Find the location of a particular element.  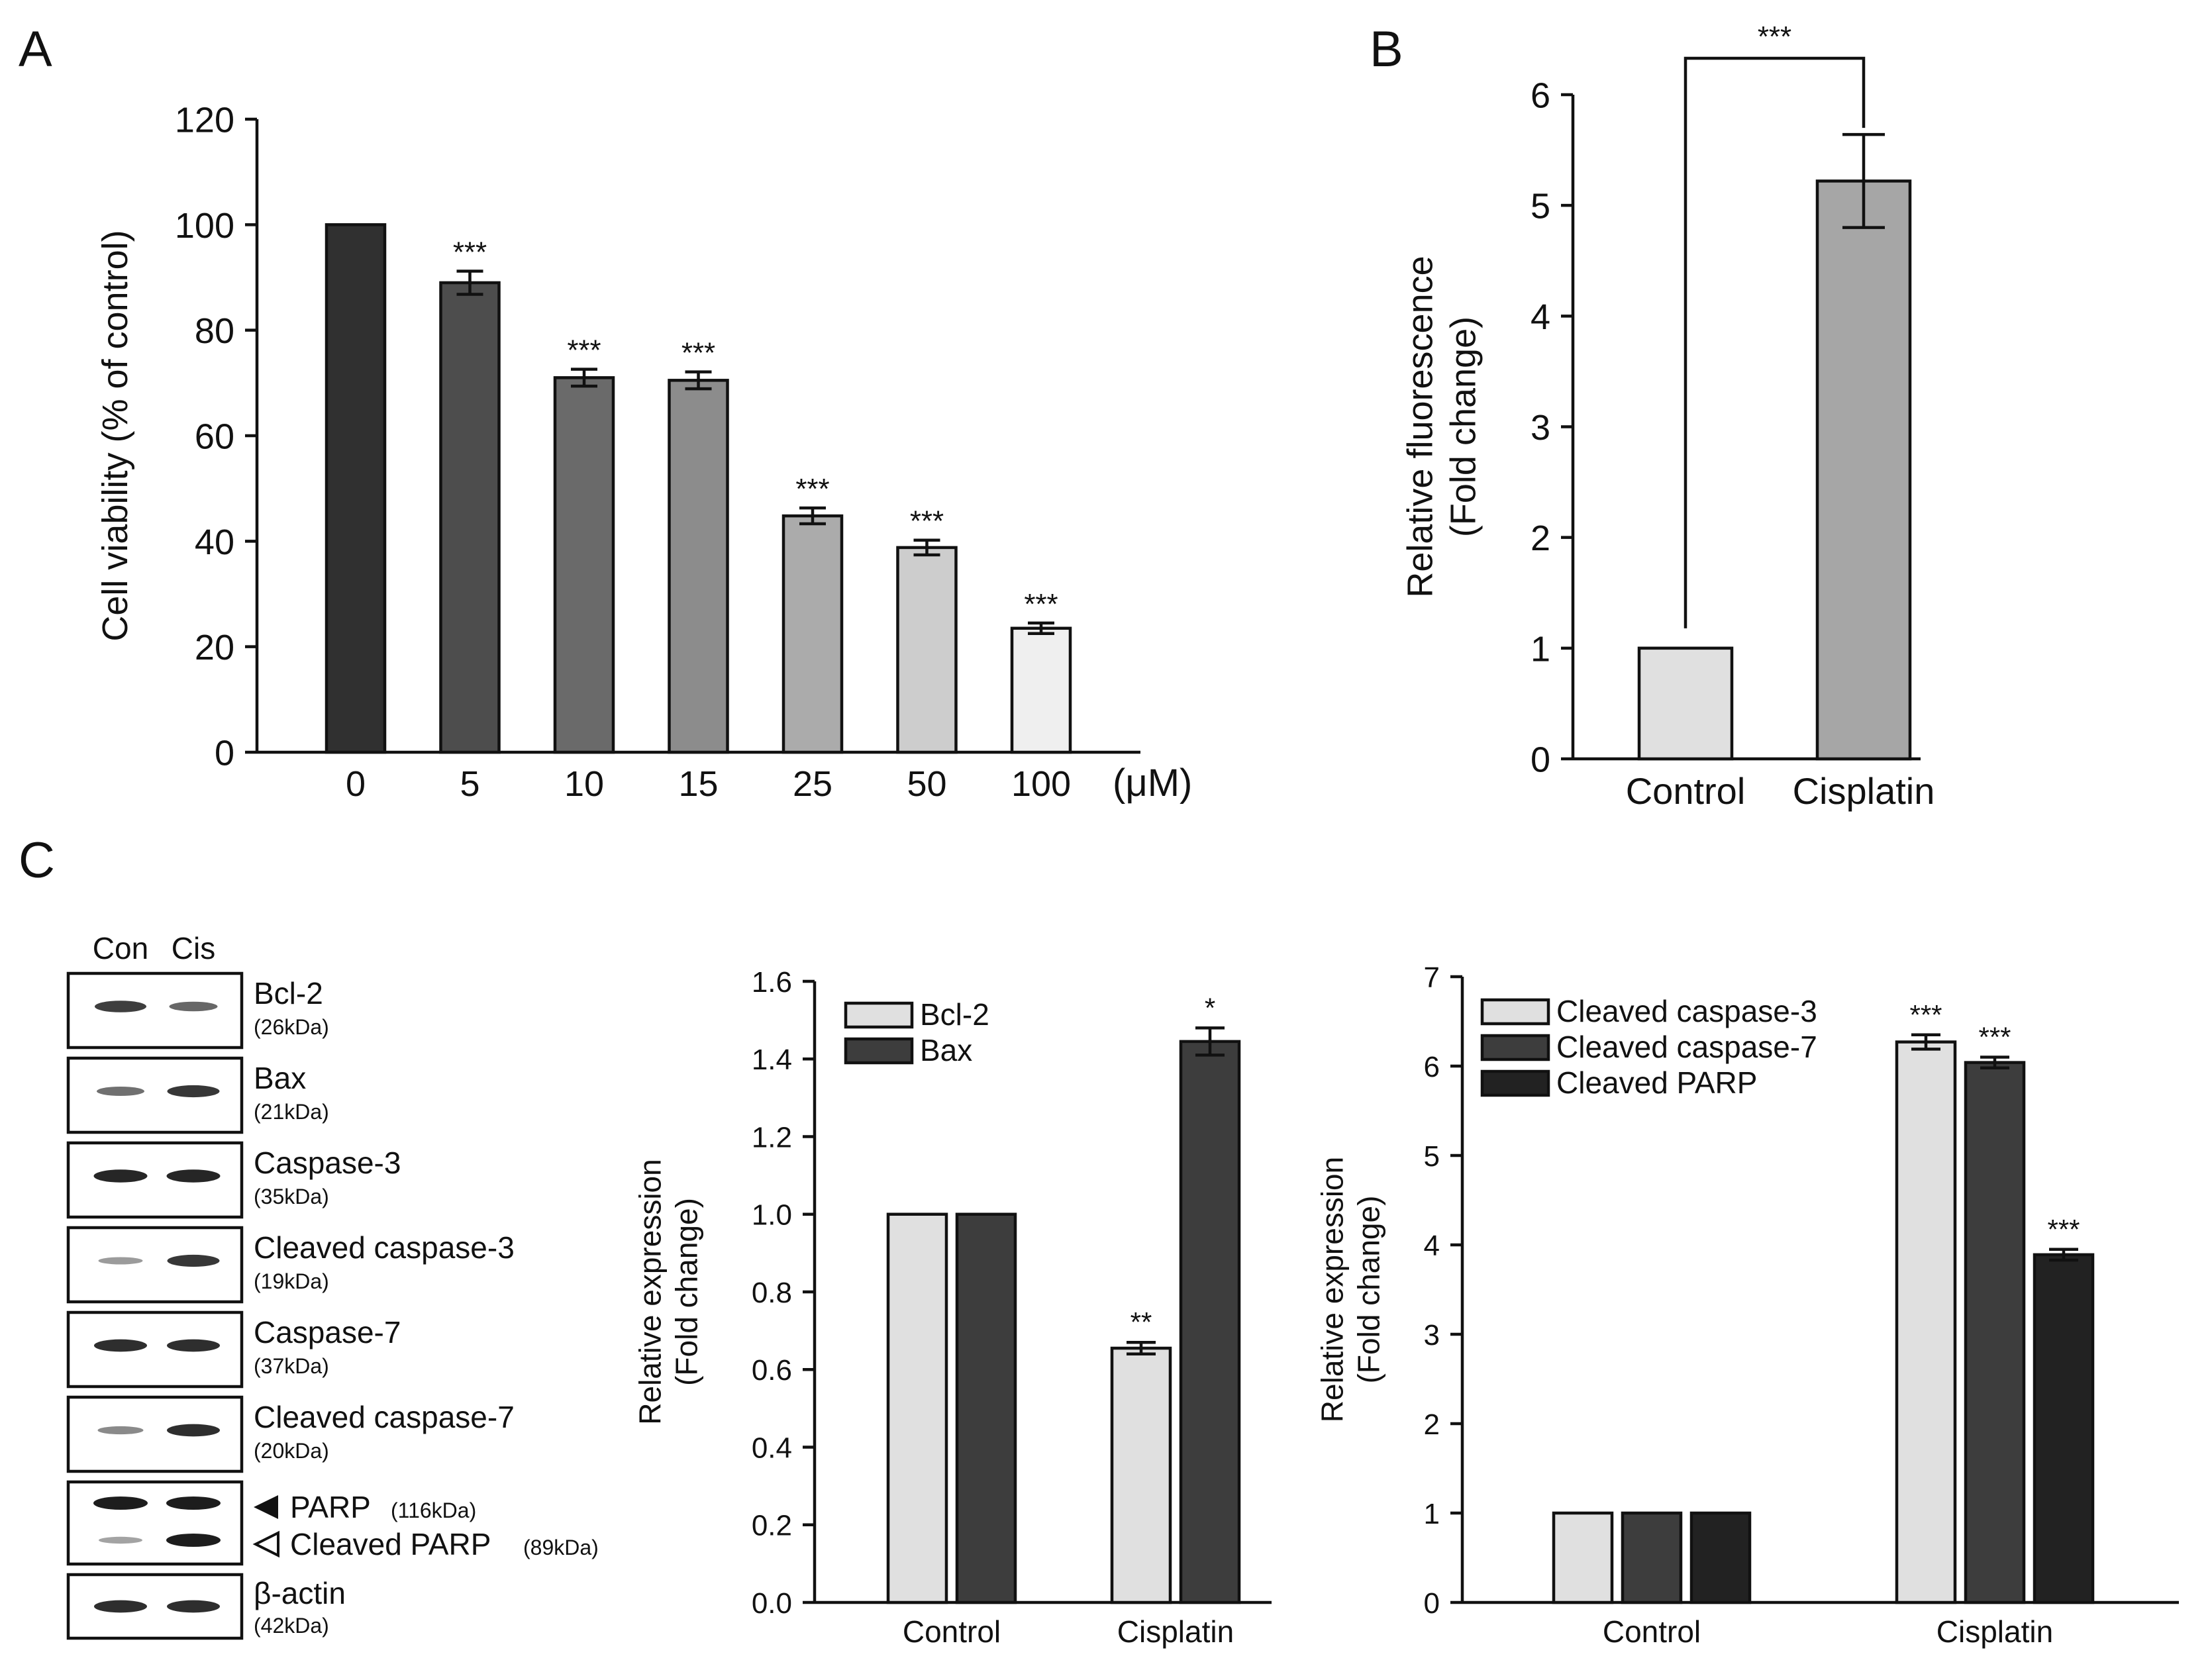

c1-y-tick-label: 0.0 is located at coordinates (772, 1603).